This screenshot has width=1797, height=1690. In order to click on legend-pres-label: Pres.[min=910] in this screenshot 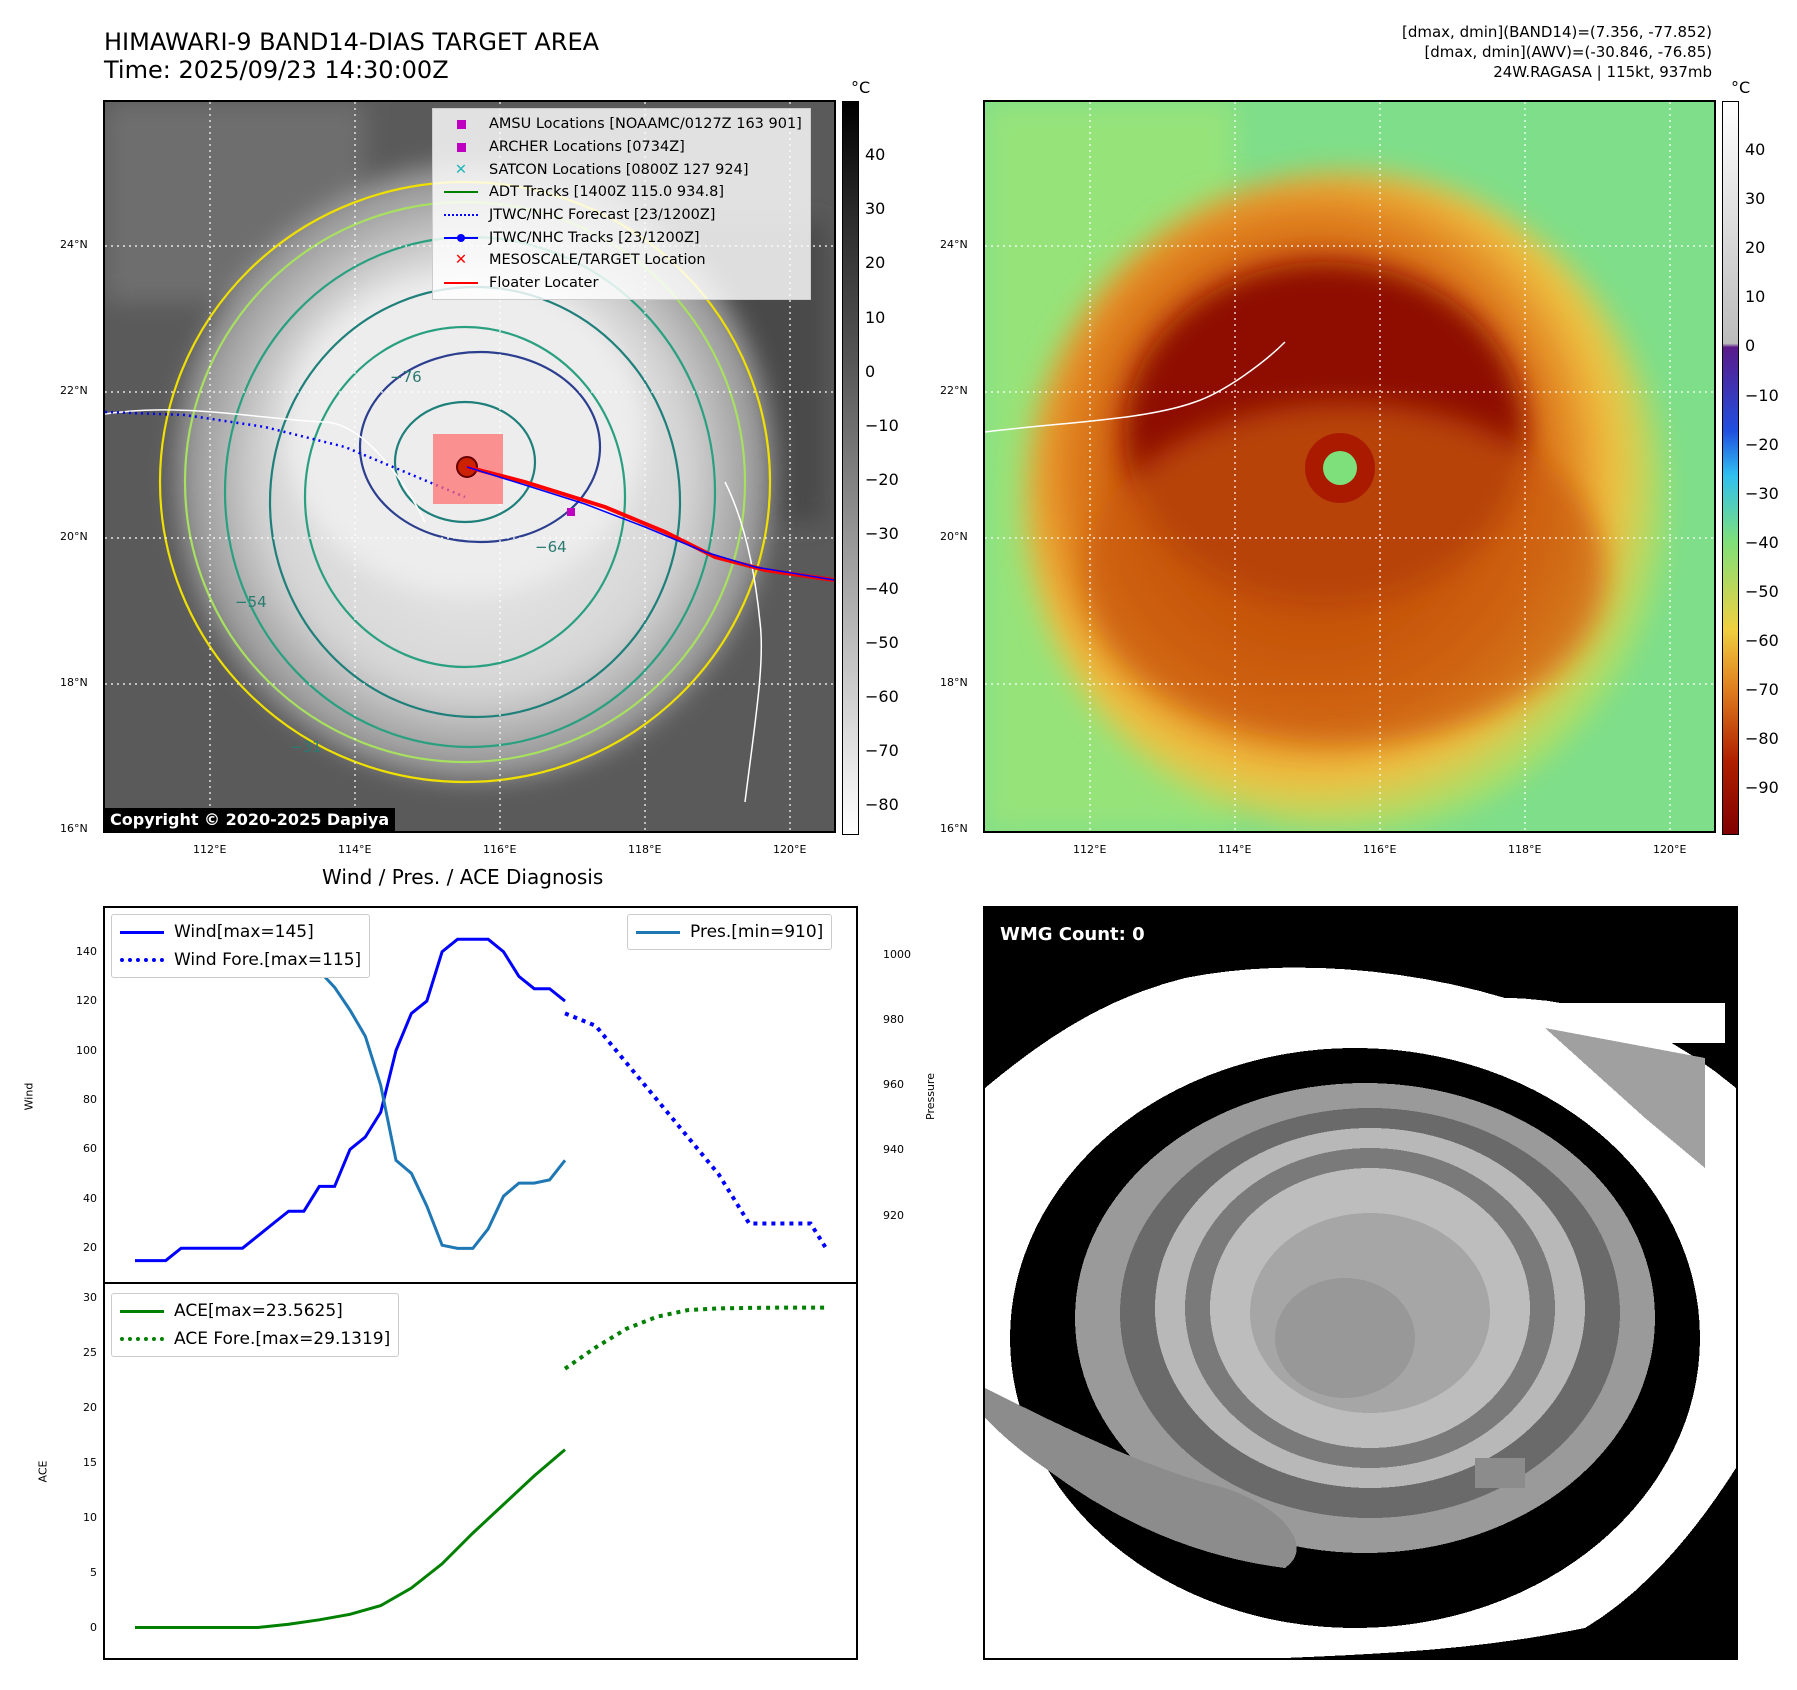, I will do `click(757, 932)`.